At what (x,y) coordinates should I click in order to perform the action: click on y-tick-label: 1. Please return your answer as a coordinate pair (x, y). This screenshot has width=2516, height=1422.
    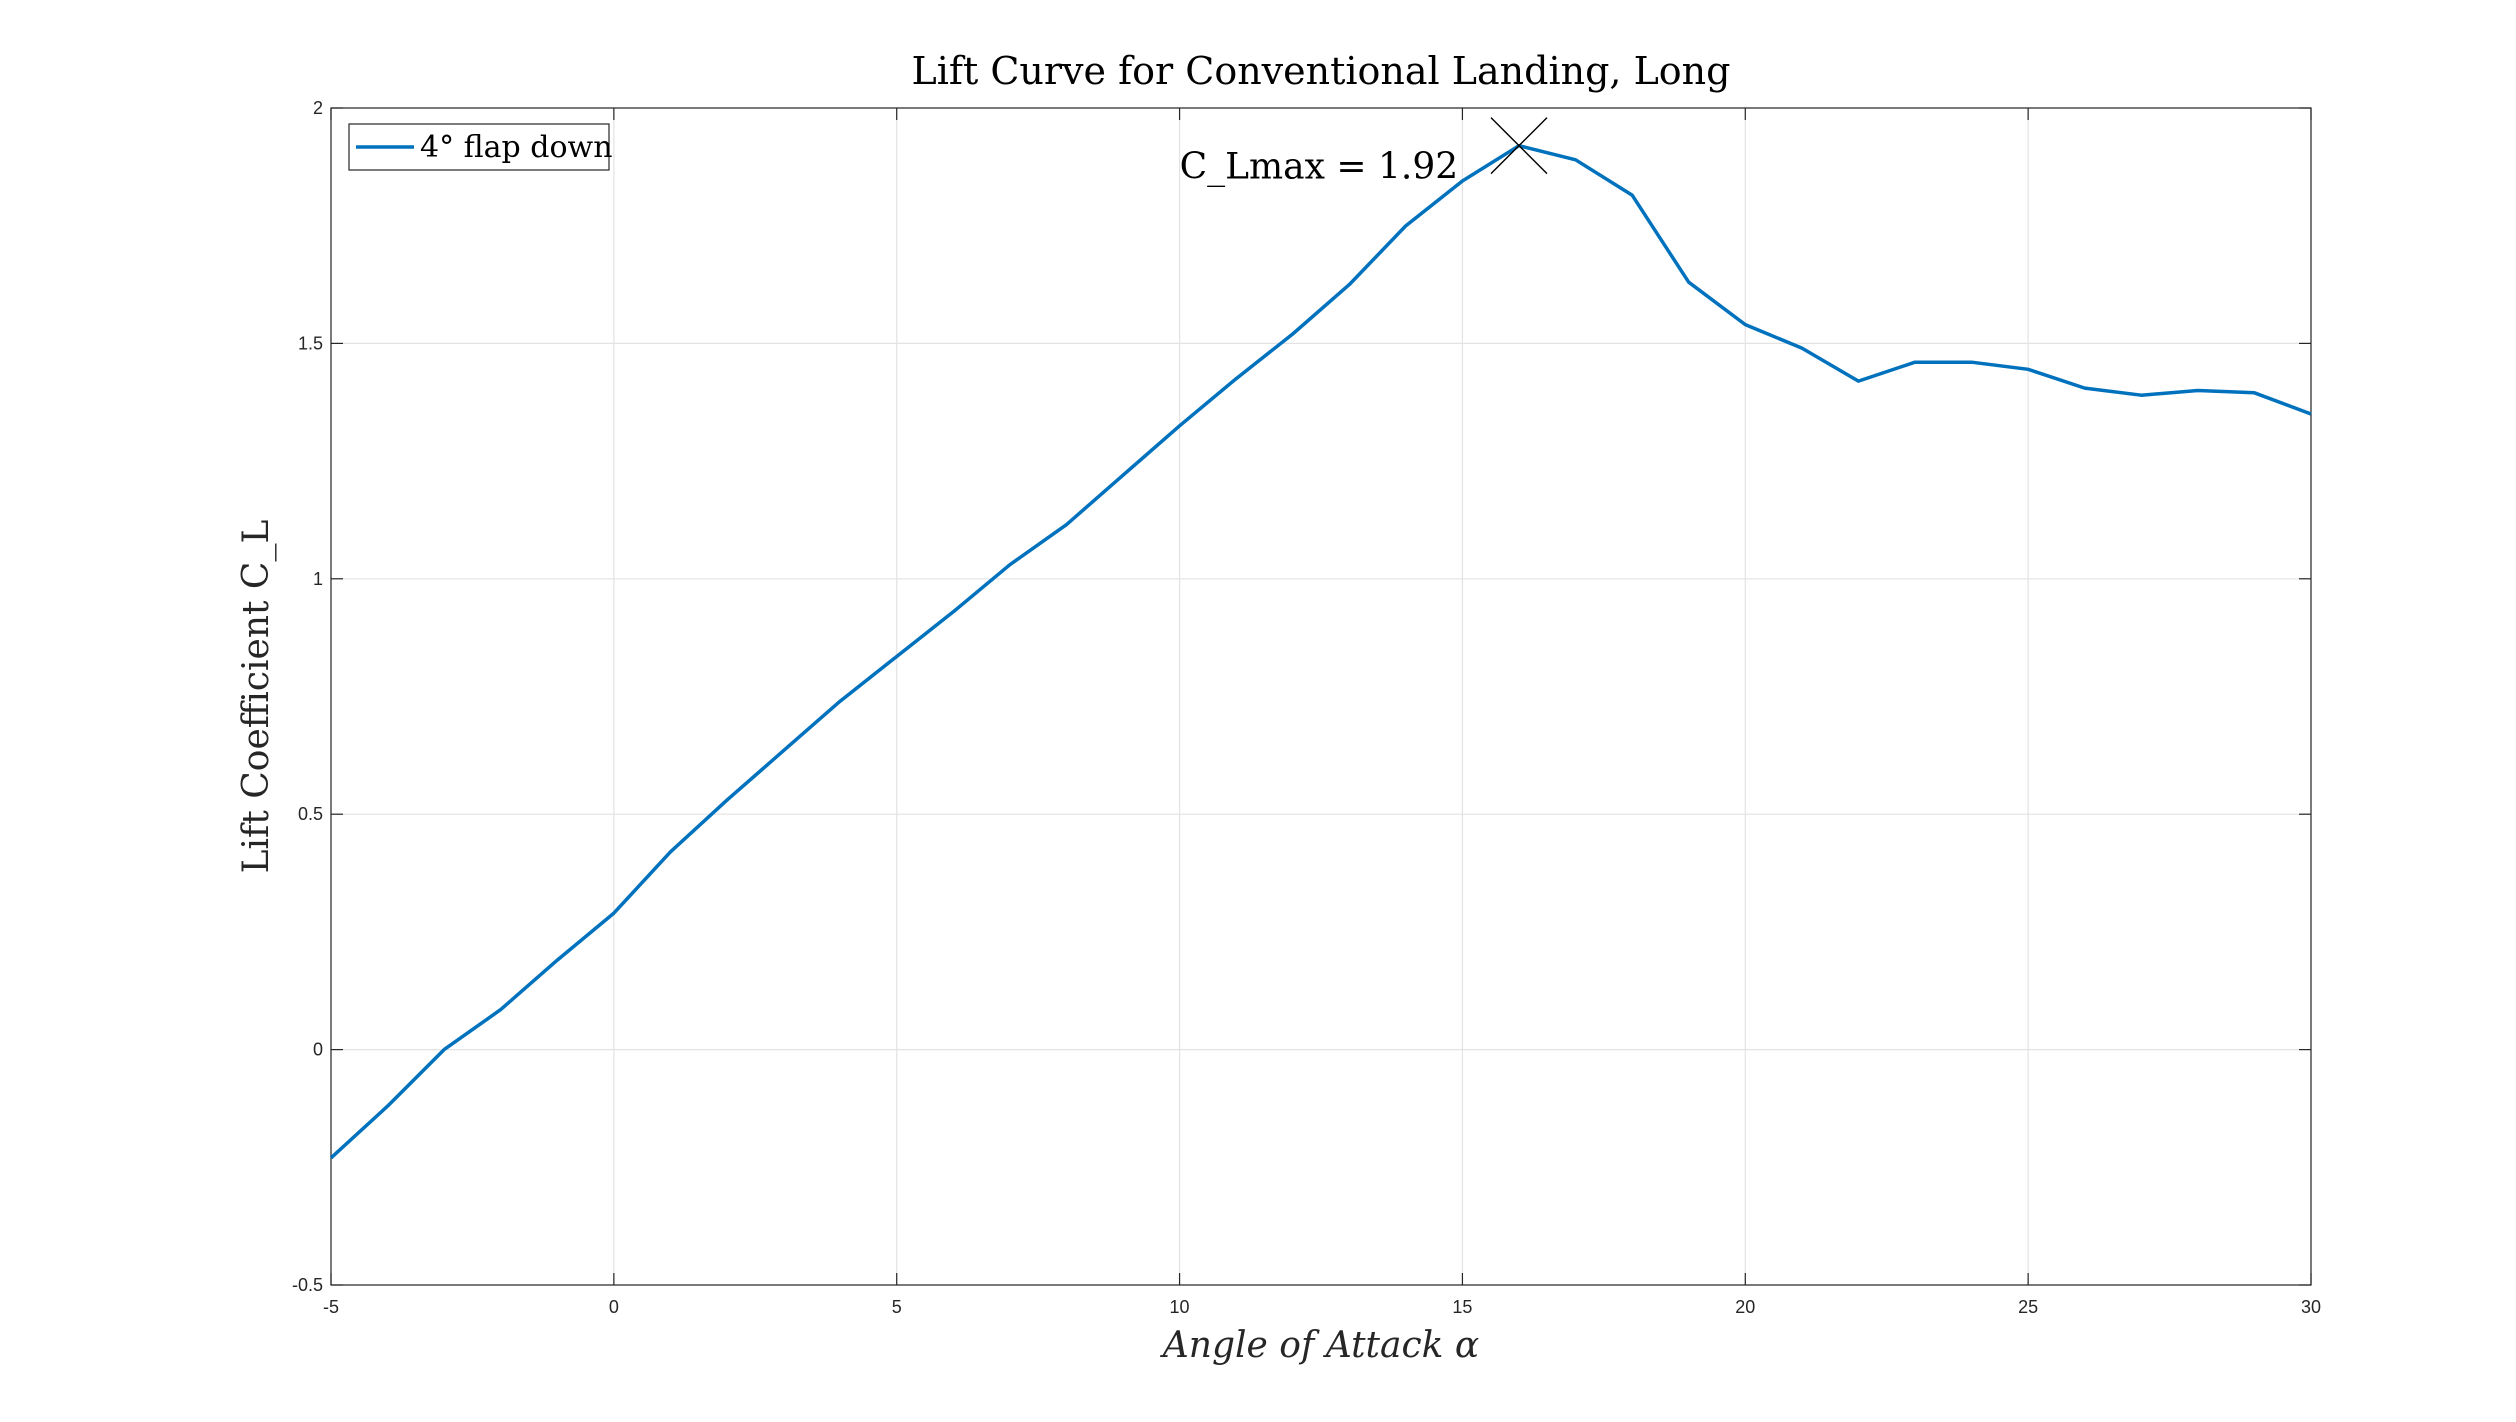
    Looking at the image, I should click on (318, 579).